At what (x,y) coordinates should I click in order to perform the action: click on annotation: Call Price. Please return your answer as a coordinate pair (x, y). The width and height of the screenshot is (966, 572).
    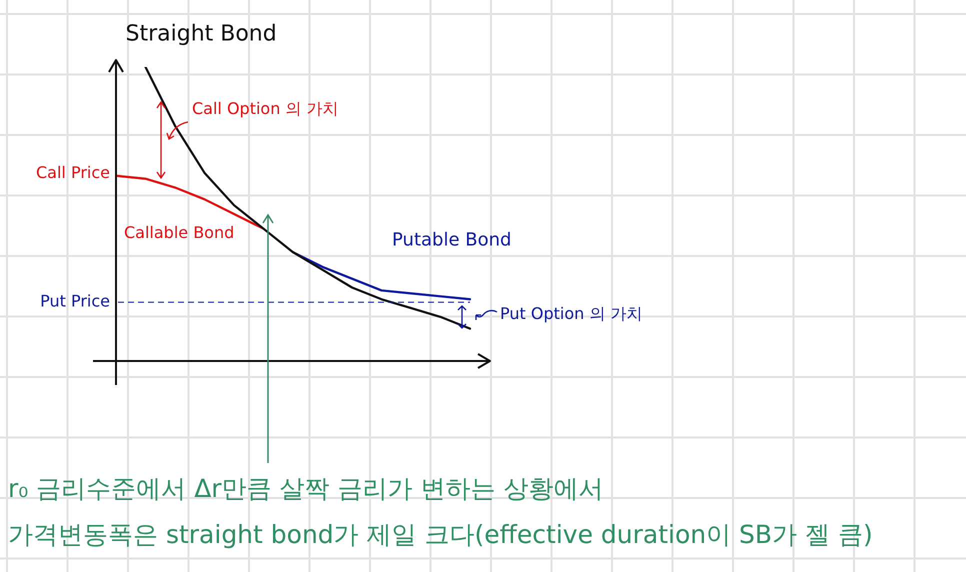
    Looking at the image, I should click on (73, 172).